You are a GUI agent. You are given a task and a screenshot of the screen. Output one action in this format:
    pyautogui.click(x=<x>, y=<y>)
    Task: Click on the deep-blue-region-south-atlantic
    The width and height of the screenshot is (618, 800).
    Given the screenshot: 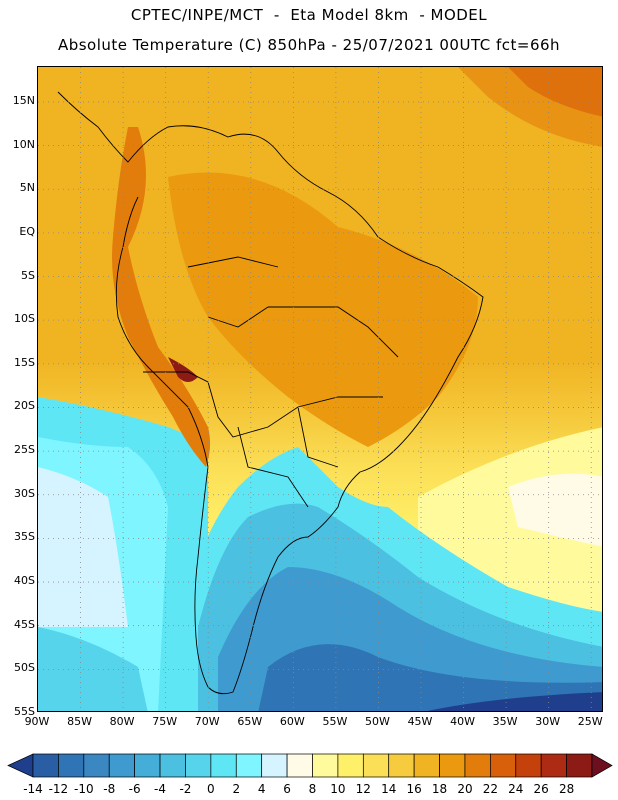 What is the action you would take?
    pyautogui.click(x=430, y=677)
    